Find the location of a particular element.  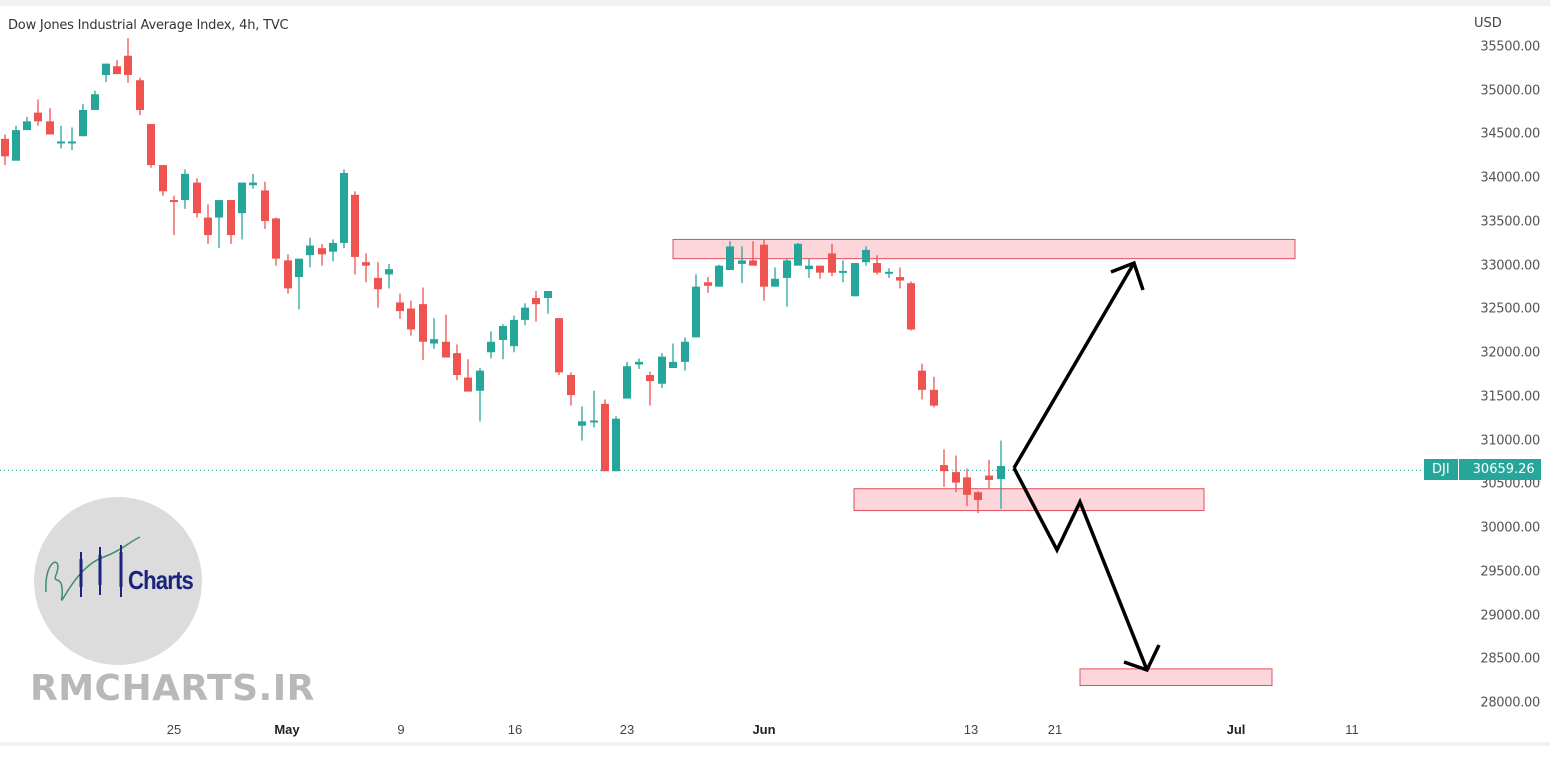

logo-text: Charts is located at coordinates (161, 580).